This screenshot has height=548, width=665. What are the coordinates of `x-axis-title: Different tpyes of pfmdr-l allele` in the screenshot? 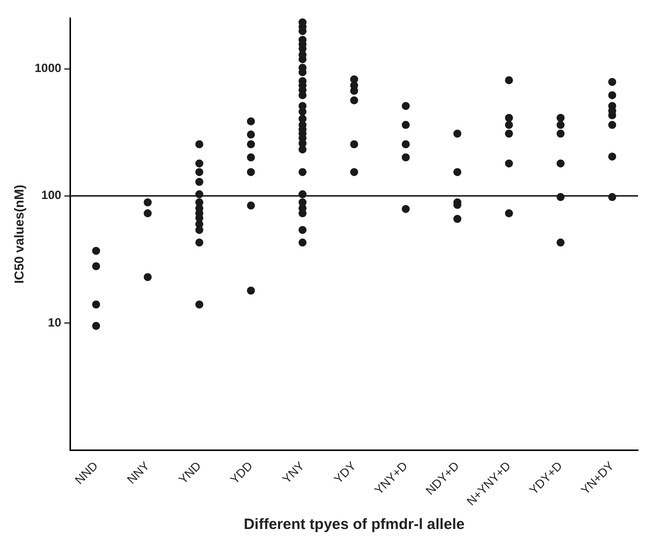 It's located at (354, 525).